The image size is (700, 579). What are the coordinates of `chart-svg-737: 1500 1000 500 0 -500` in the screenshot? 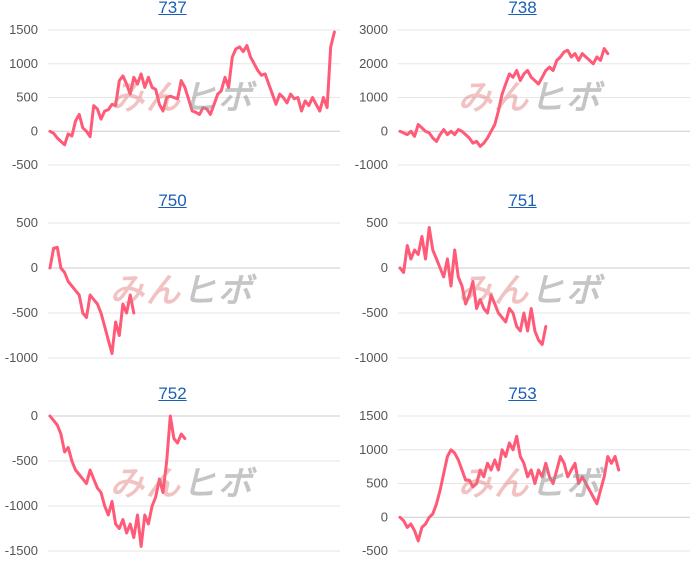 It's located at (174, 97).